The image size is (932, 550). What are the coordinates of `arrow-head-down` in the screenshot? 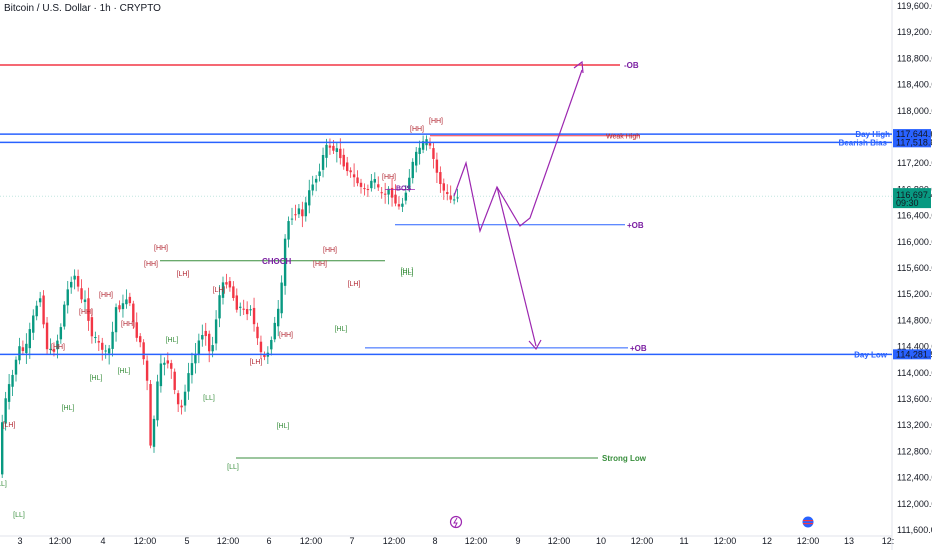 It's located at (535, 345).